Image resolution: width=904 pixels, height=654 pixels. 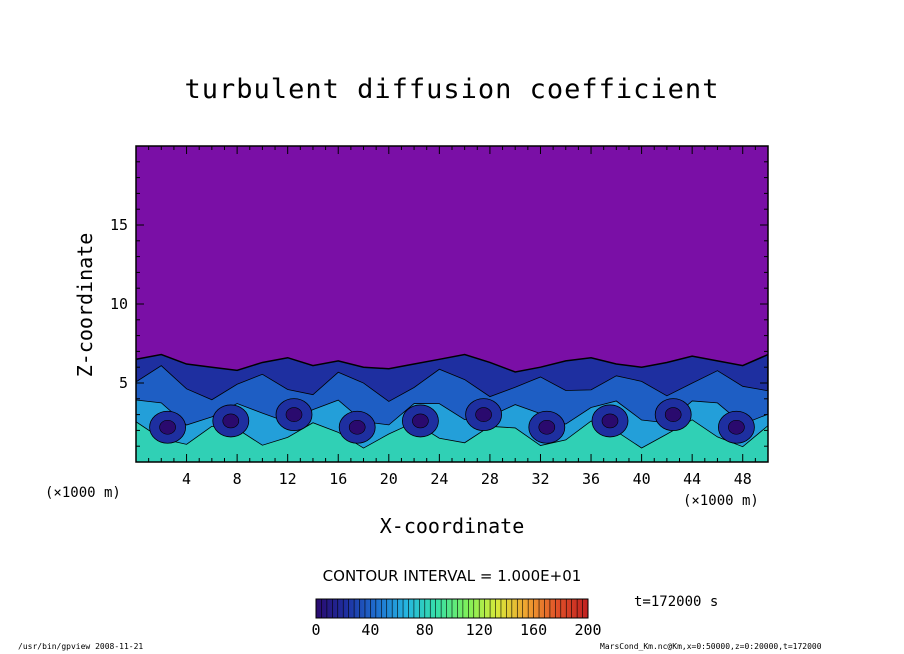 I want to click on x-tick-label: 4, so click(x=186, y=479).